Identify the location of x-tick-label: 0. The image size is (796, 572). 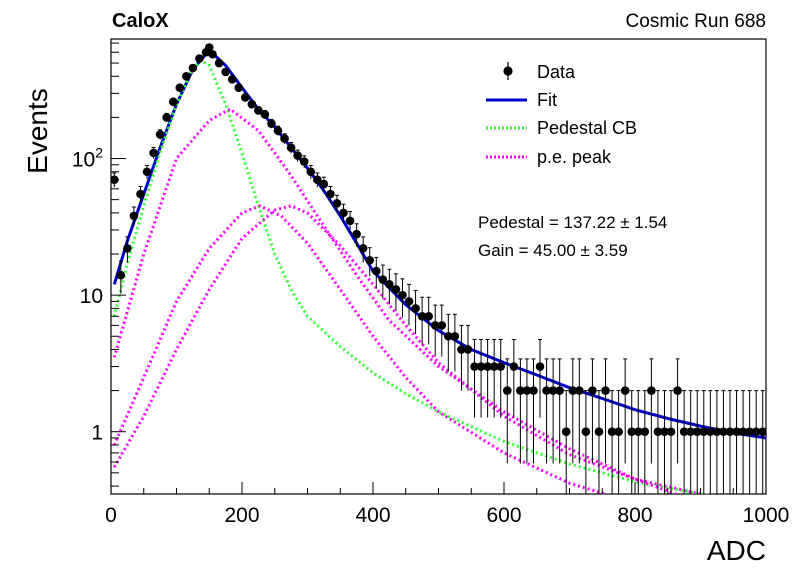
(111, 515).